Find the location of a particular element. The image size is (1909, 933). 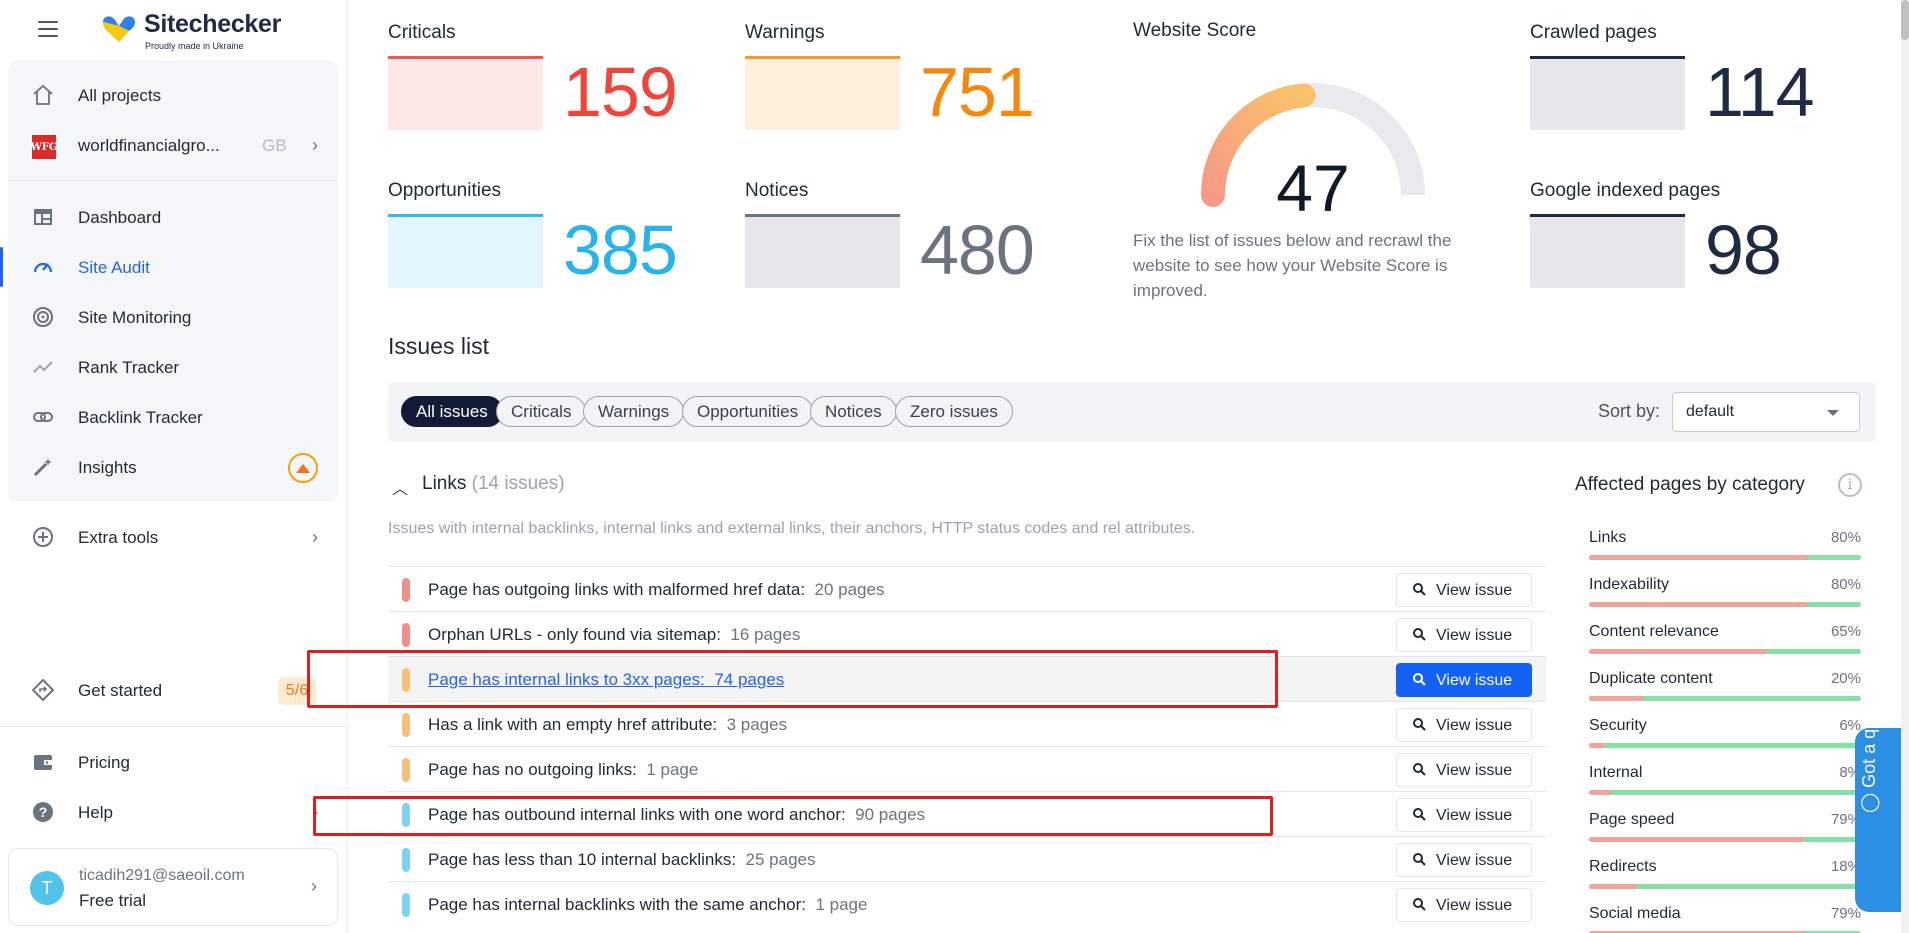

category-name: Internal is located at coordinates (1616, 772).